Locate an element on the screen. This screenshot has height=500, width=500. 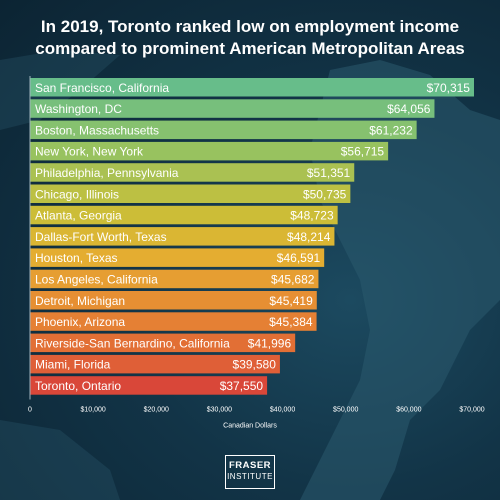
x-tick-label: $70,000 is located at coordinates (471, 410).